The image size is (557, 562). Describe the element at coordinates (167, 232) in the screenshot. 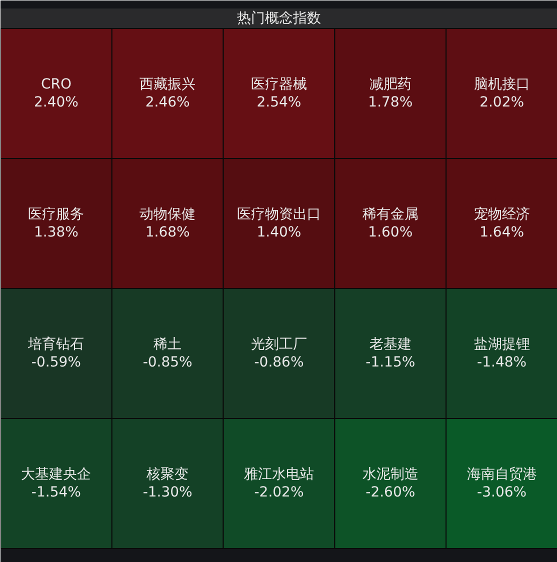

I see `data-label: 1.68%` at that location.